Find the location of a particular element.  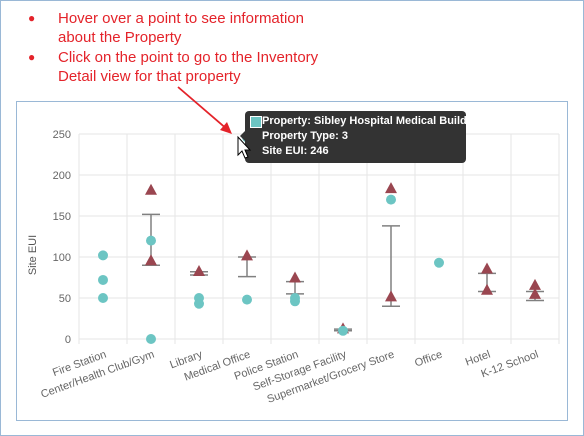

instruction-line: Detail view for that property is located at coordinates (188, 76).